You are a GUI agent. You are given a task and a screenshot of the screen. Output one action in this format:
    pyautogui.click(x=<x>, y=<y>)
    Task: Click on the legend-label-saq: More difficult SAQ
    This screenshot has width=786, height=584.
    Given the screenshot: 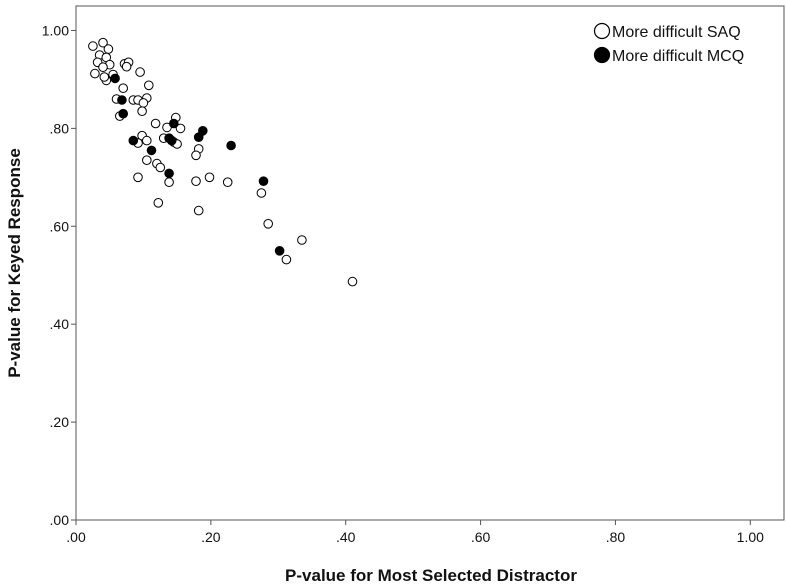 What is the action you would take?
    pyautogui.click(x=676, y=32)
    